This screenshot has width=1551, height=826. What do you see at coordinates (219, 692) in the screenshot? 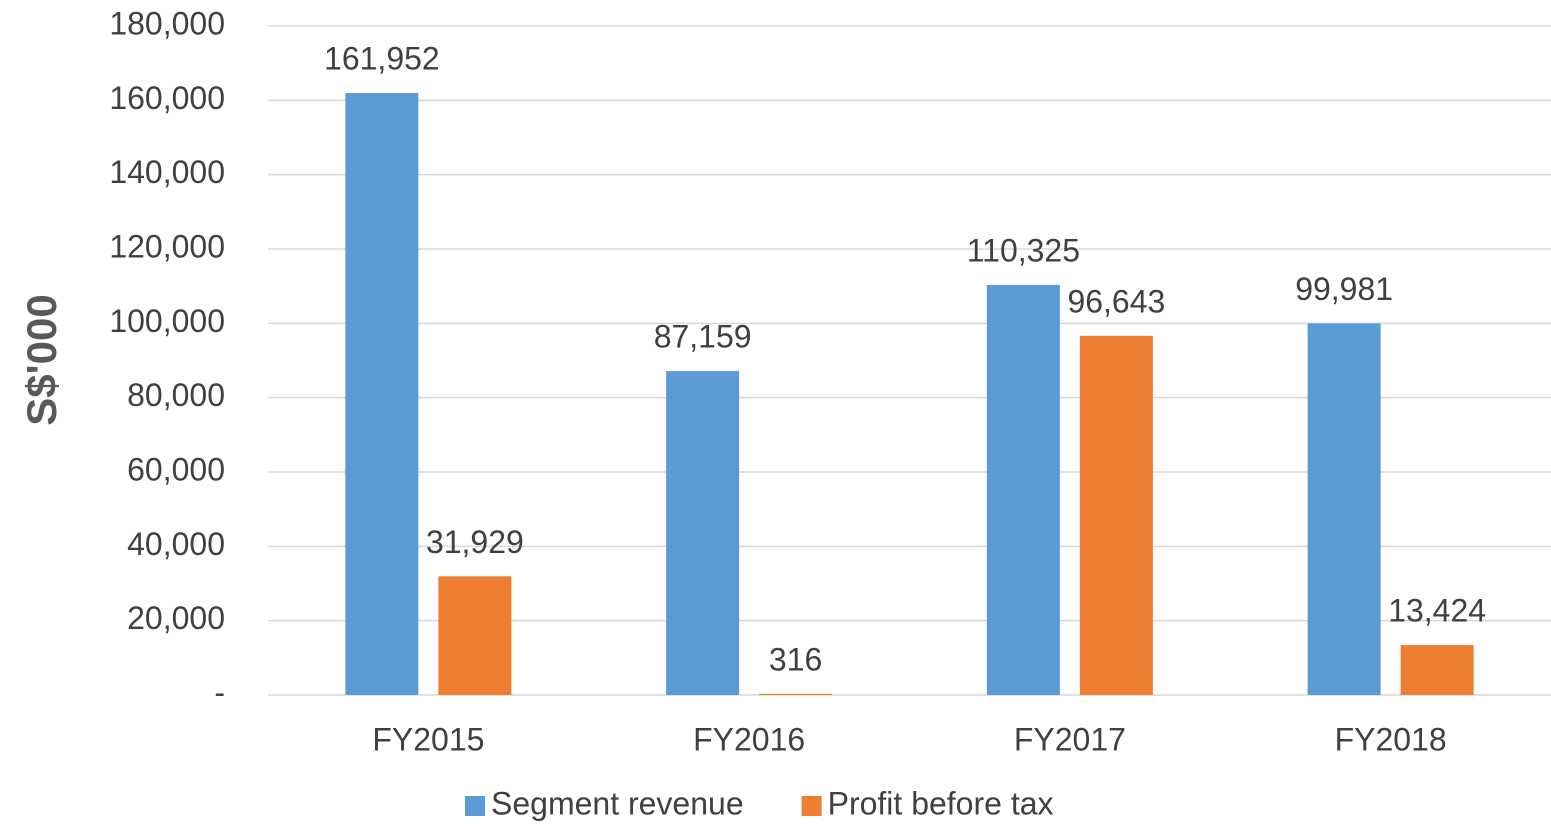
I see `y-tick-label: -` at bounding box center [219, 692].